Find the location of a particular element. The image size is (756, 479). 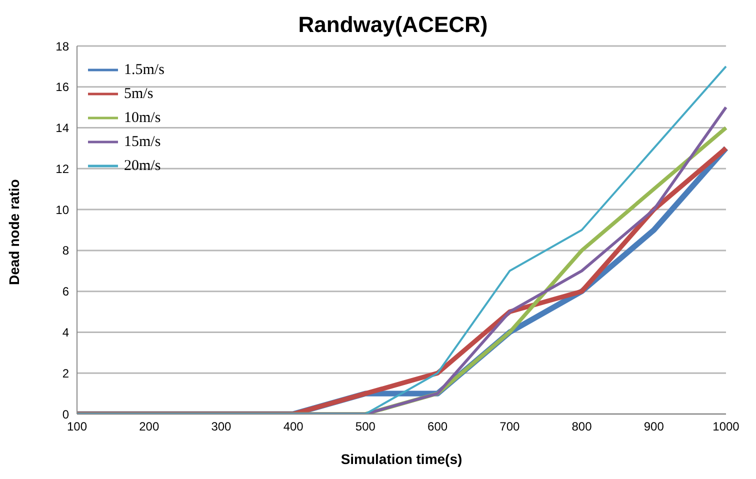

y-axis-title: Dead node ratio is located at coordinates (14, 232).